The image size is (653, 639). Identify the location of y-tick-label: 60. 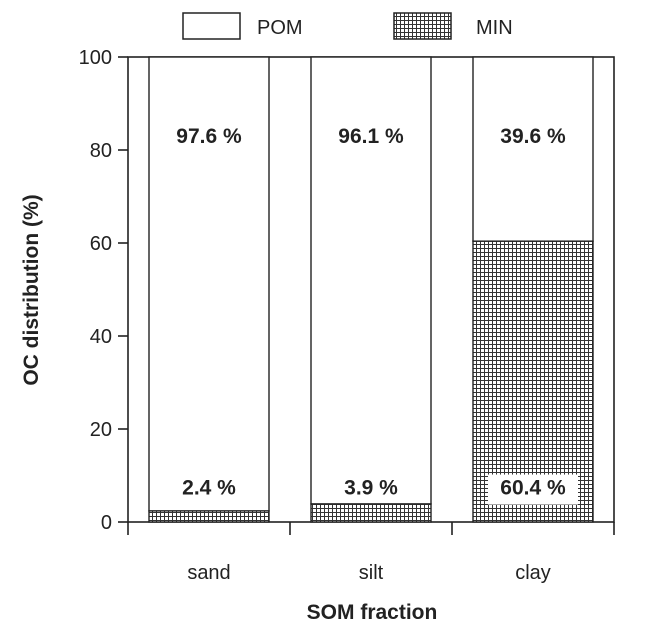
(101, 244).